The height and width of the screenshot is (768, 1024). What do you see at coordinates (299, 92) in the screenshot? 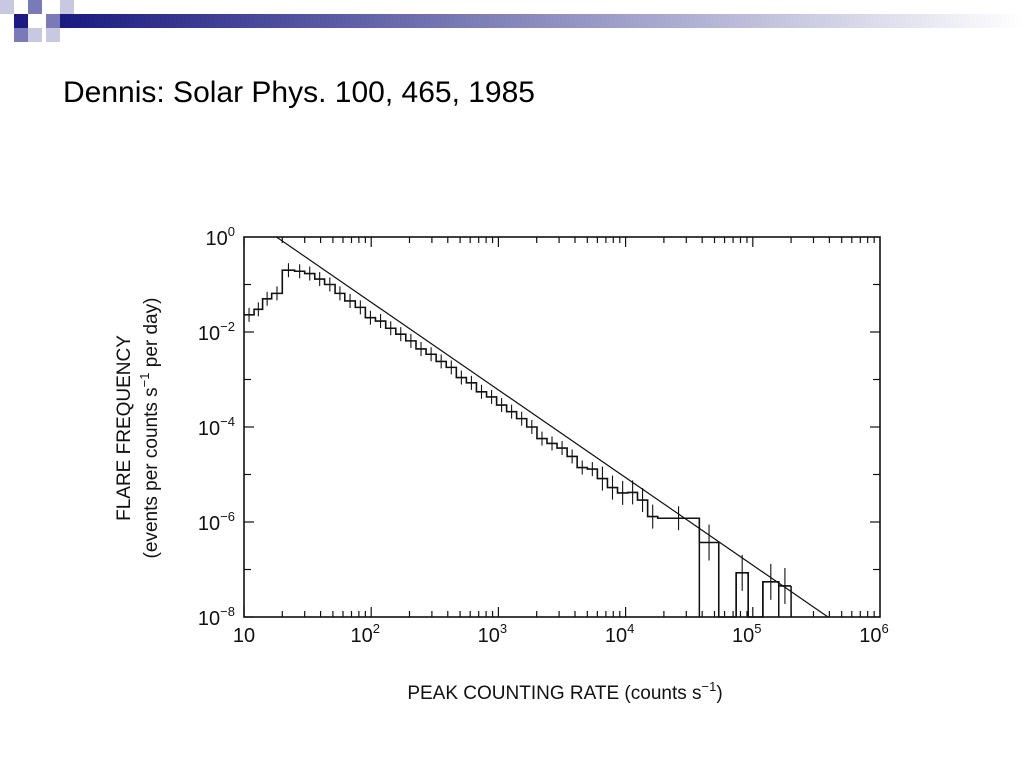
I see `slide-title: Dennis: Solar Phys. 100, 465, 1985` at bounding box center [299, 92].